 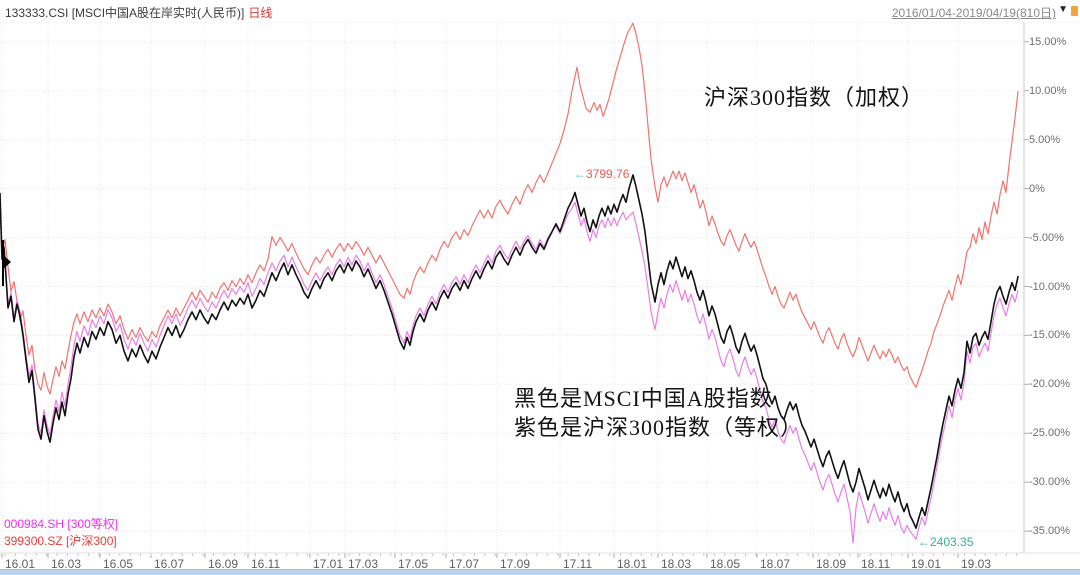 I want to click on series-start-marker, so click(x=6, y=263).